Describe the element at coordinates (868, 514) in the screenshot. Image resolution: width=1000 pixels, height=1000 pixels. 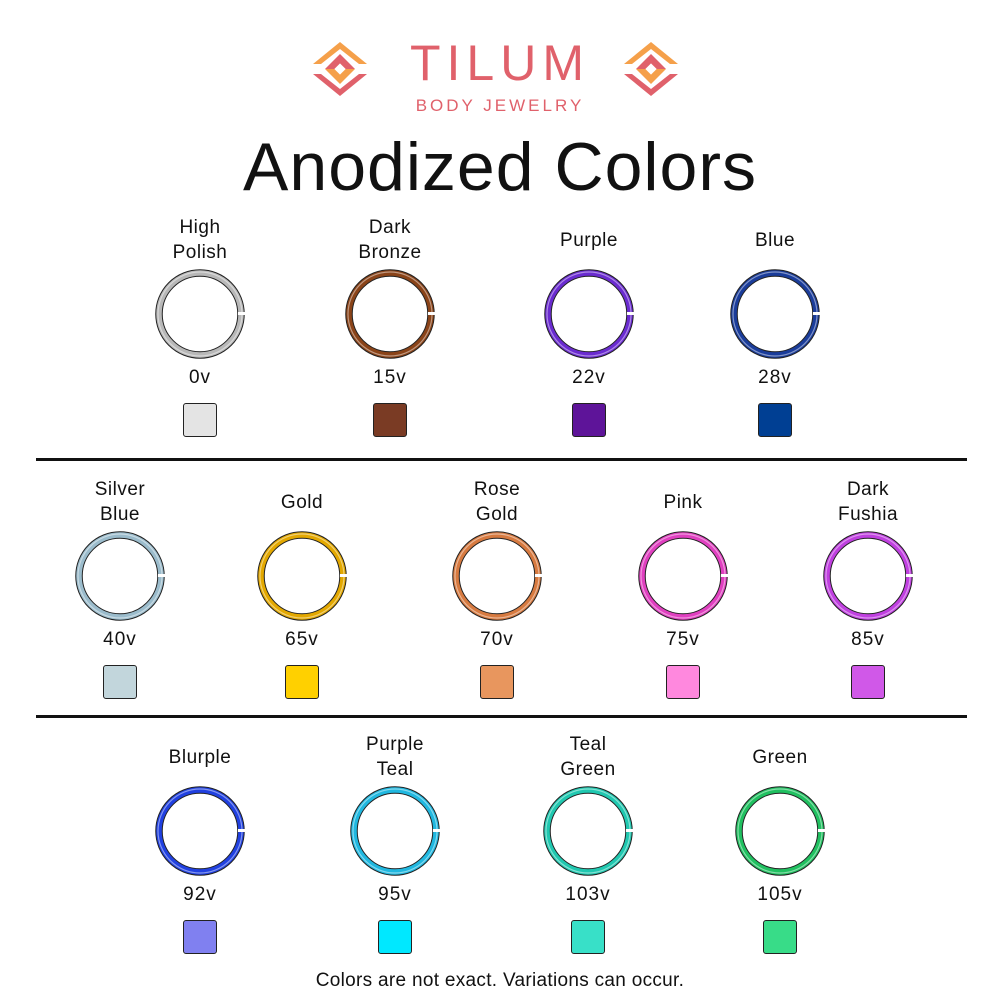
I see `color-name-line: Fushia` at that location.